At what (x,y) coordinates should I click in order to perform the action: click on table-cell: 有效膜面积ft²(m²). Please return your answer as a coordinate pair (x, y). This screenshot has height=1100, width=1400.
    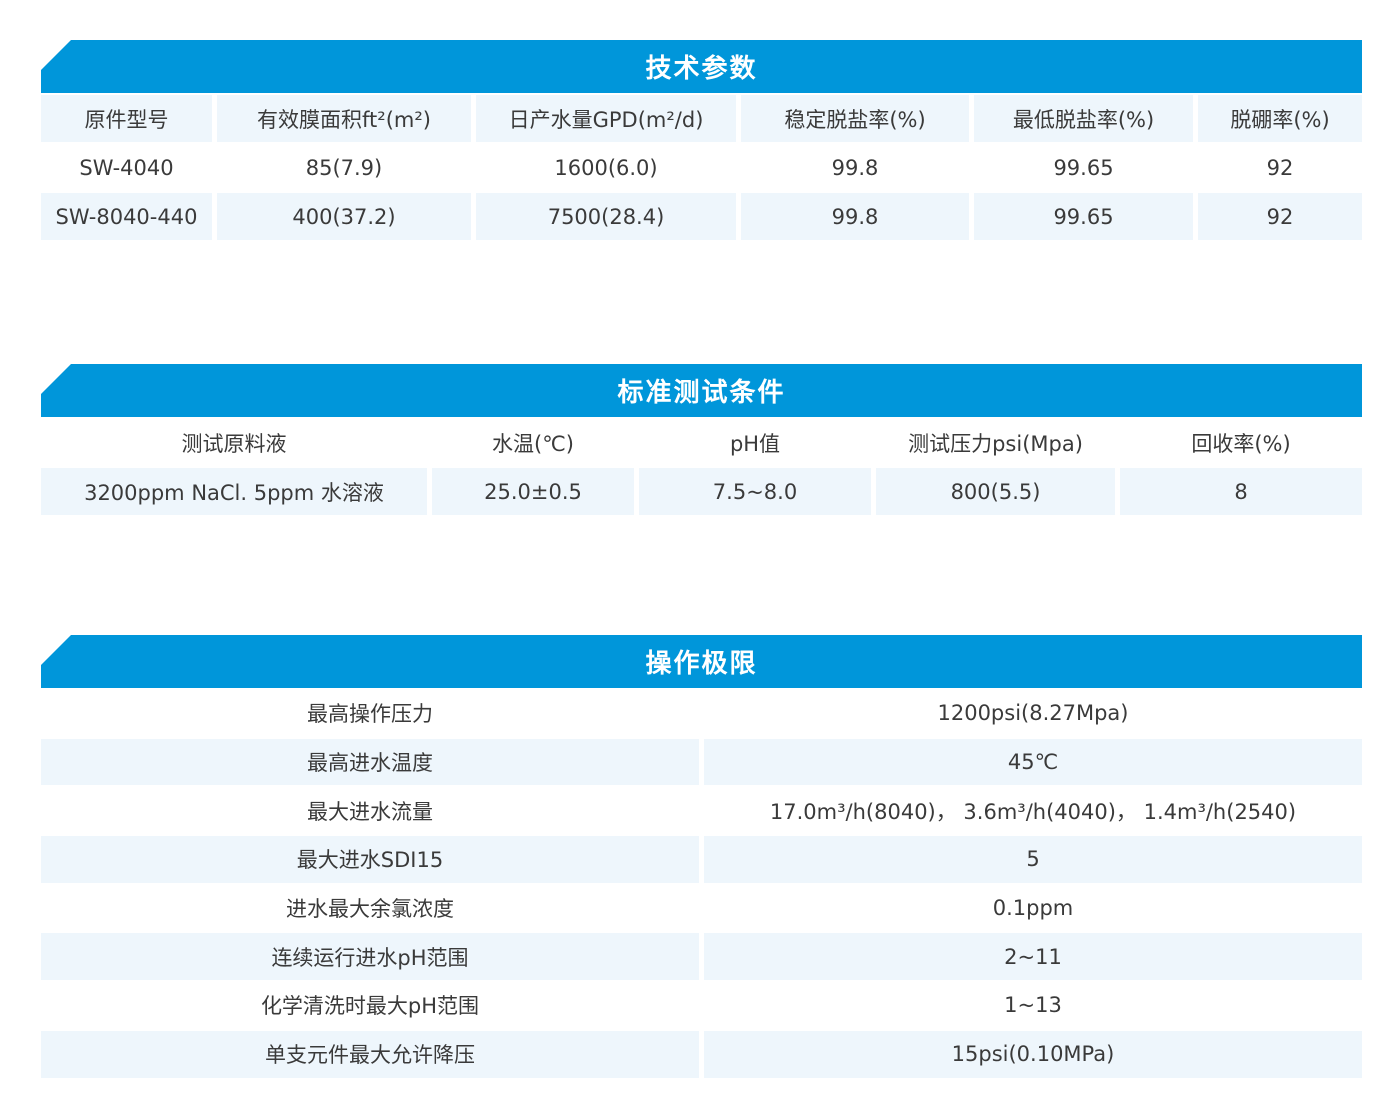
    Looking at the image, I should click on (344, 118).